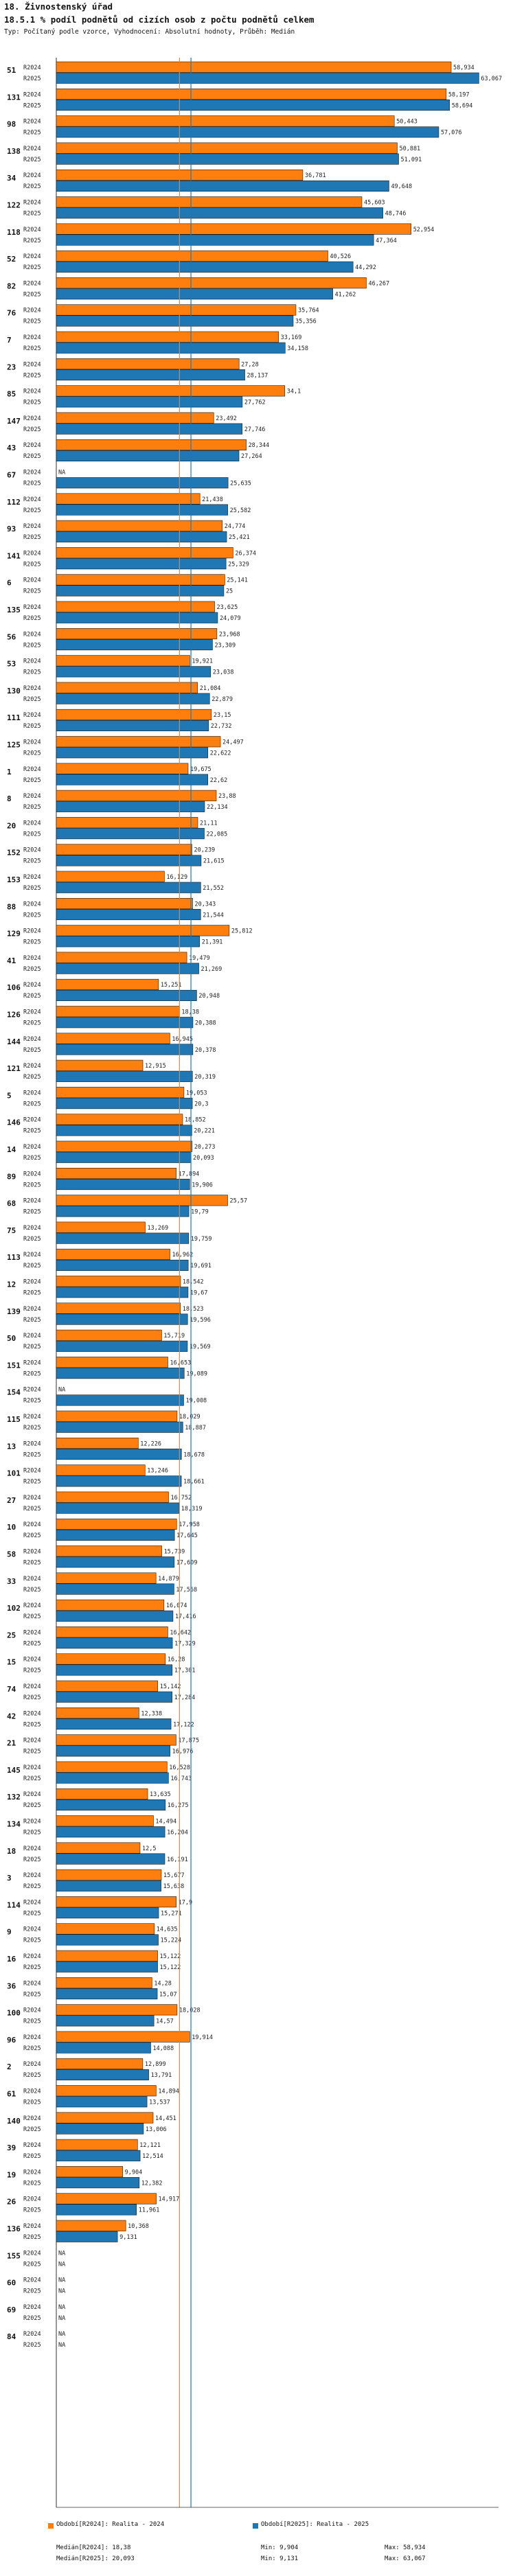  What do you see at coordinates (161, 2075) in the screenshot?
I see `data-label: 13,791` at bounding box center [161, 2075].